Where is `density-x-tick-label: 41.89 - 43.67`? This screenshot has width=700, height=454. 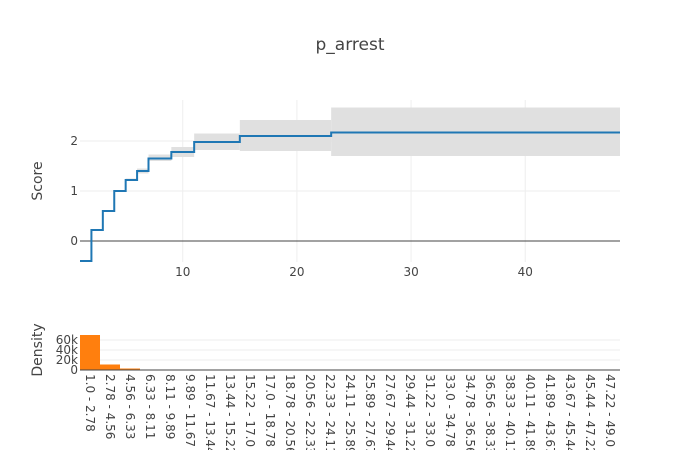 density-x-tick-label: 41.89 - 43.67 is located at coordinates (550, 412).